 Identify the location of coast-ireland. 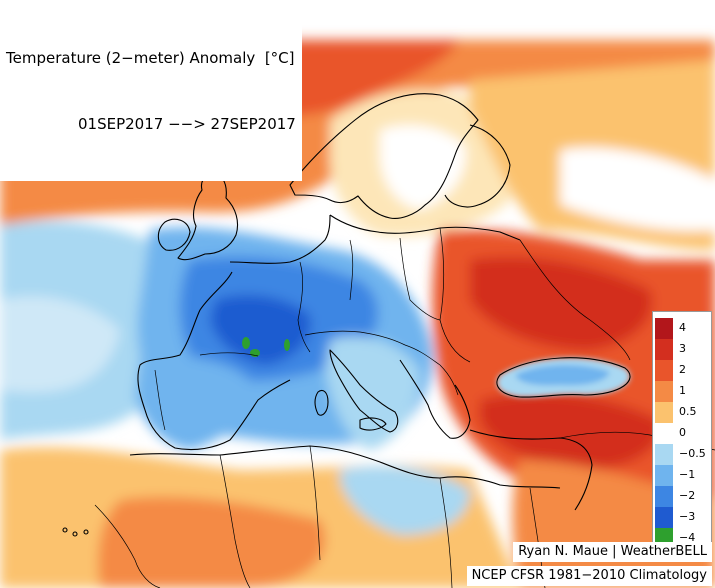
(174, 234).